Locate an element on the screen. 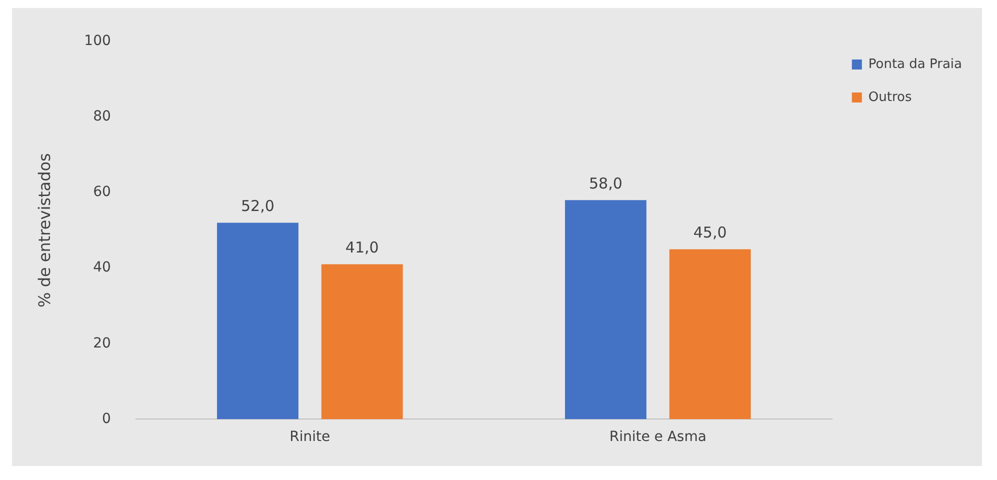 The image size is (997, 480). data-label: 41,0 is located at coordinates (362, 247).